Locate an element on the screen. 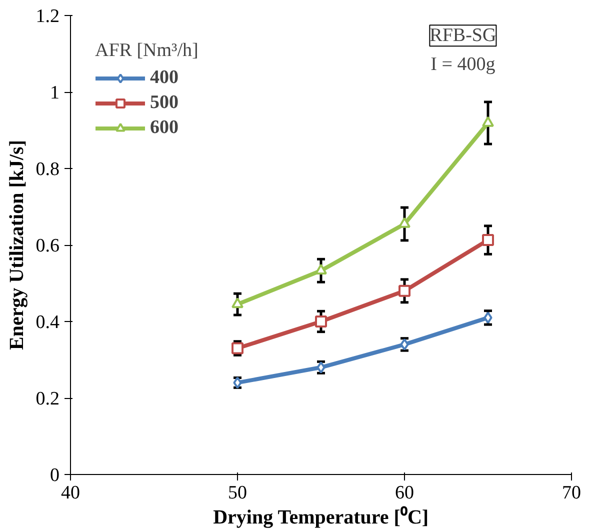  x-tick-label: 70 is located at coordinates (571, 493).